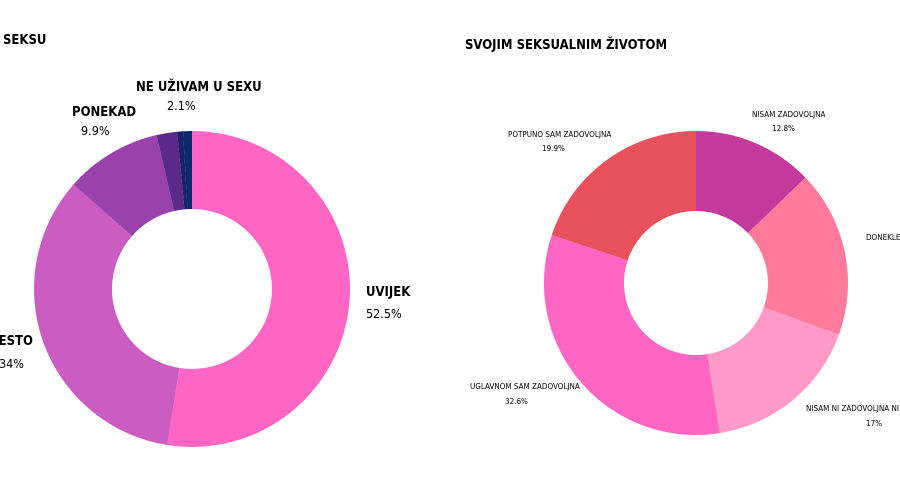 Image resolution: width=900 pixels, height=495 pixels. I want to click on label-ni-ni: NISAM NI ZADOVOLJNA NI NEZ, so click(853, 408).